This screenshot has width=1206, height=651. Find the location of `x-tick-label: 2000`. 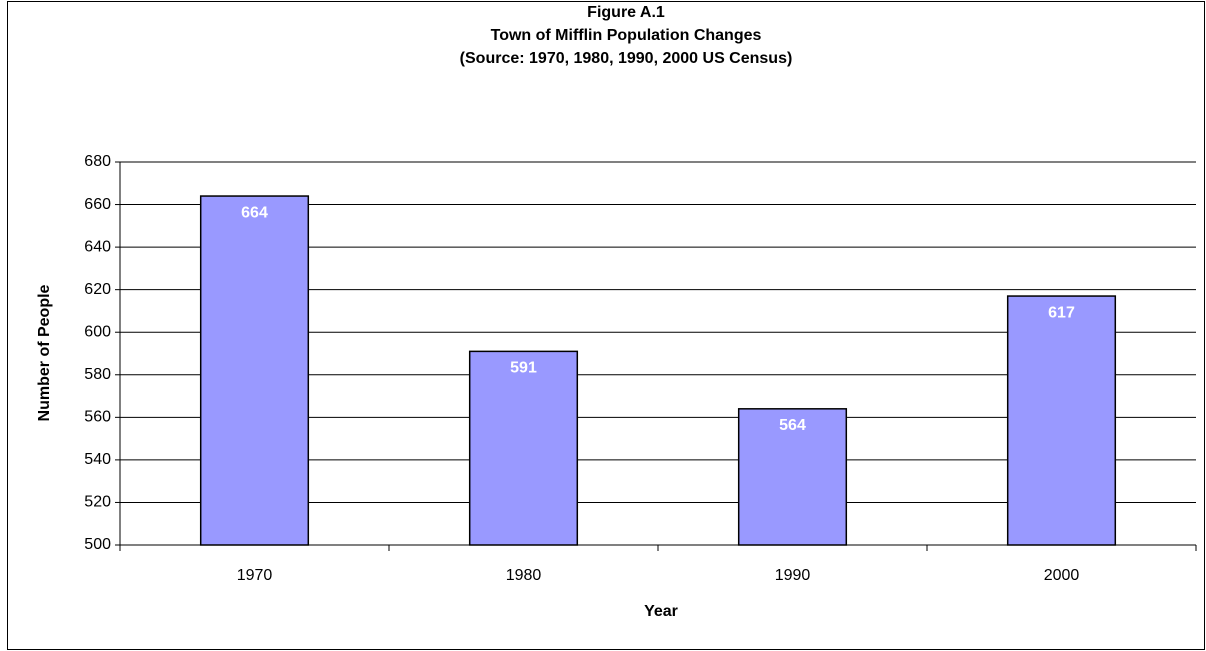

x-tick-label: 2000 is located at coordinates (1062, 575).